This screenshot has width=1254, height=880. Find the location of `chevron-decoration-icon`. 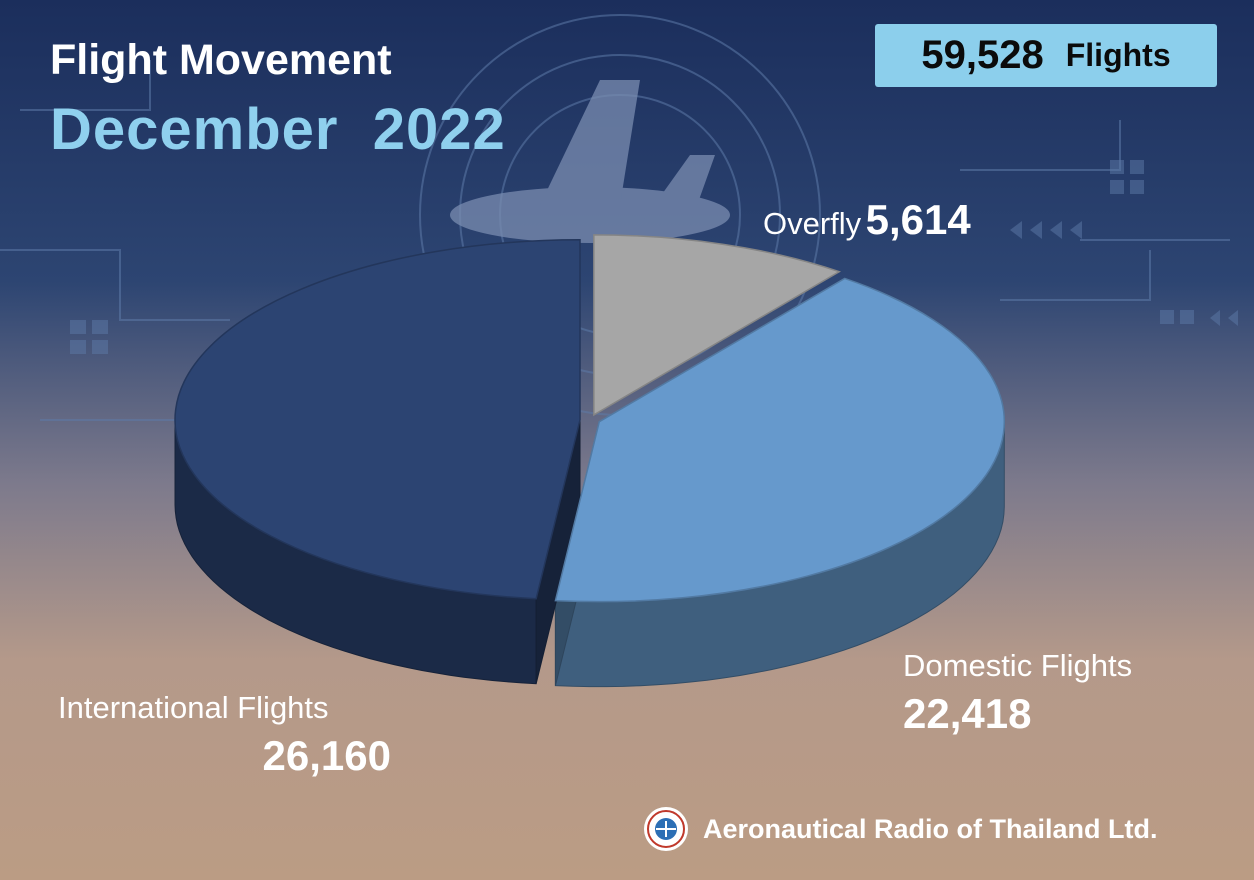

chevron-decoration-icon is located at coordinates (1124, 273).